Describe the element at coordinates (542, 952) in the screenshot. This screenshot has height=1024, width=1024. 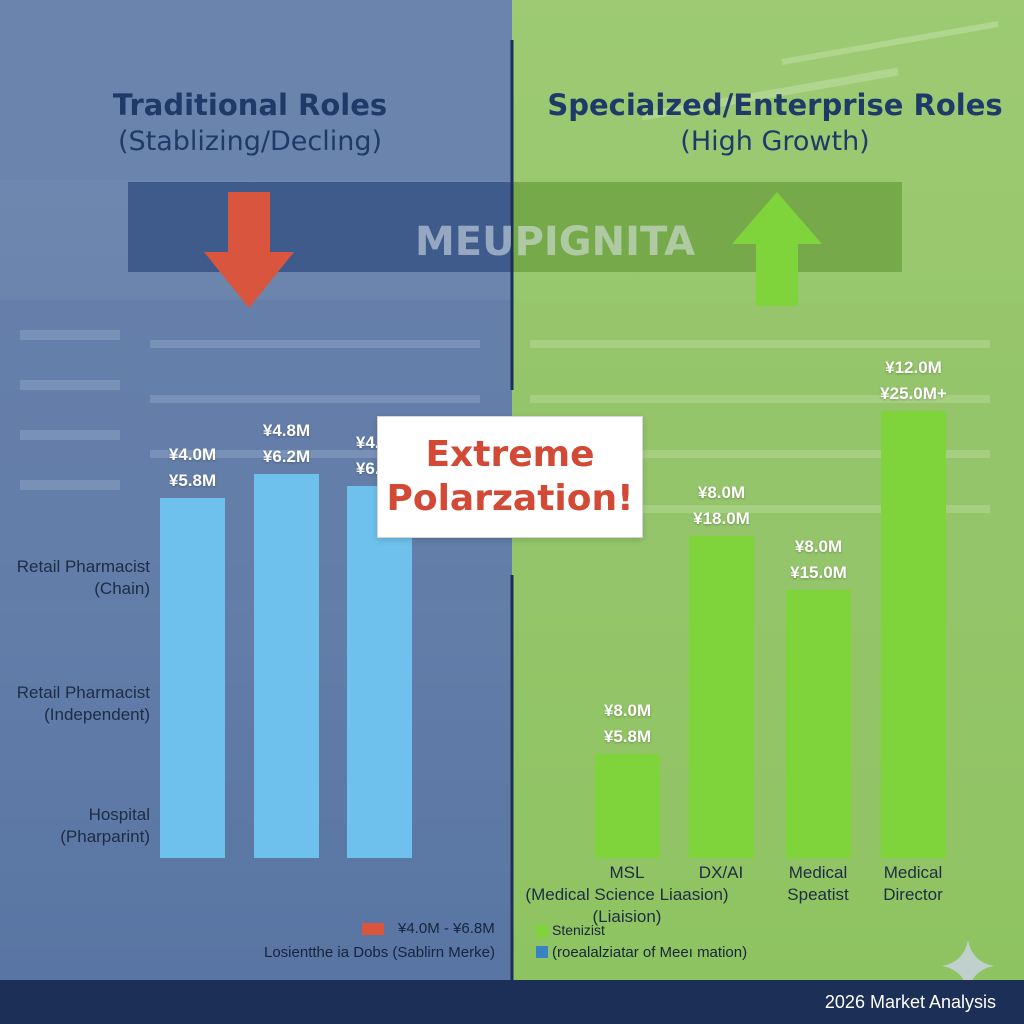
I see `legend-swatch-blue` at that location.